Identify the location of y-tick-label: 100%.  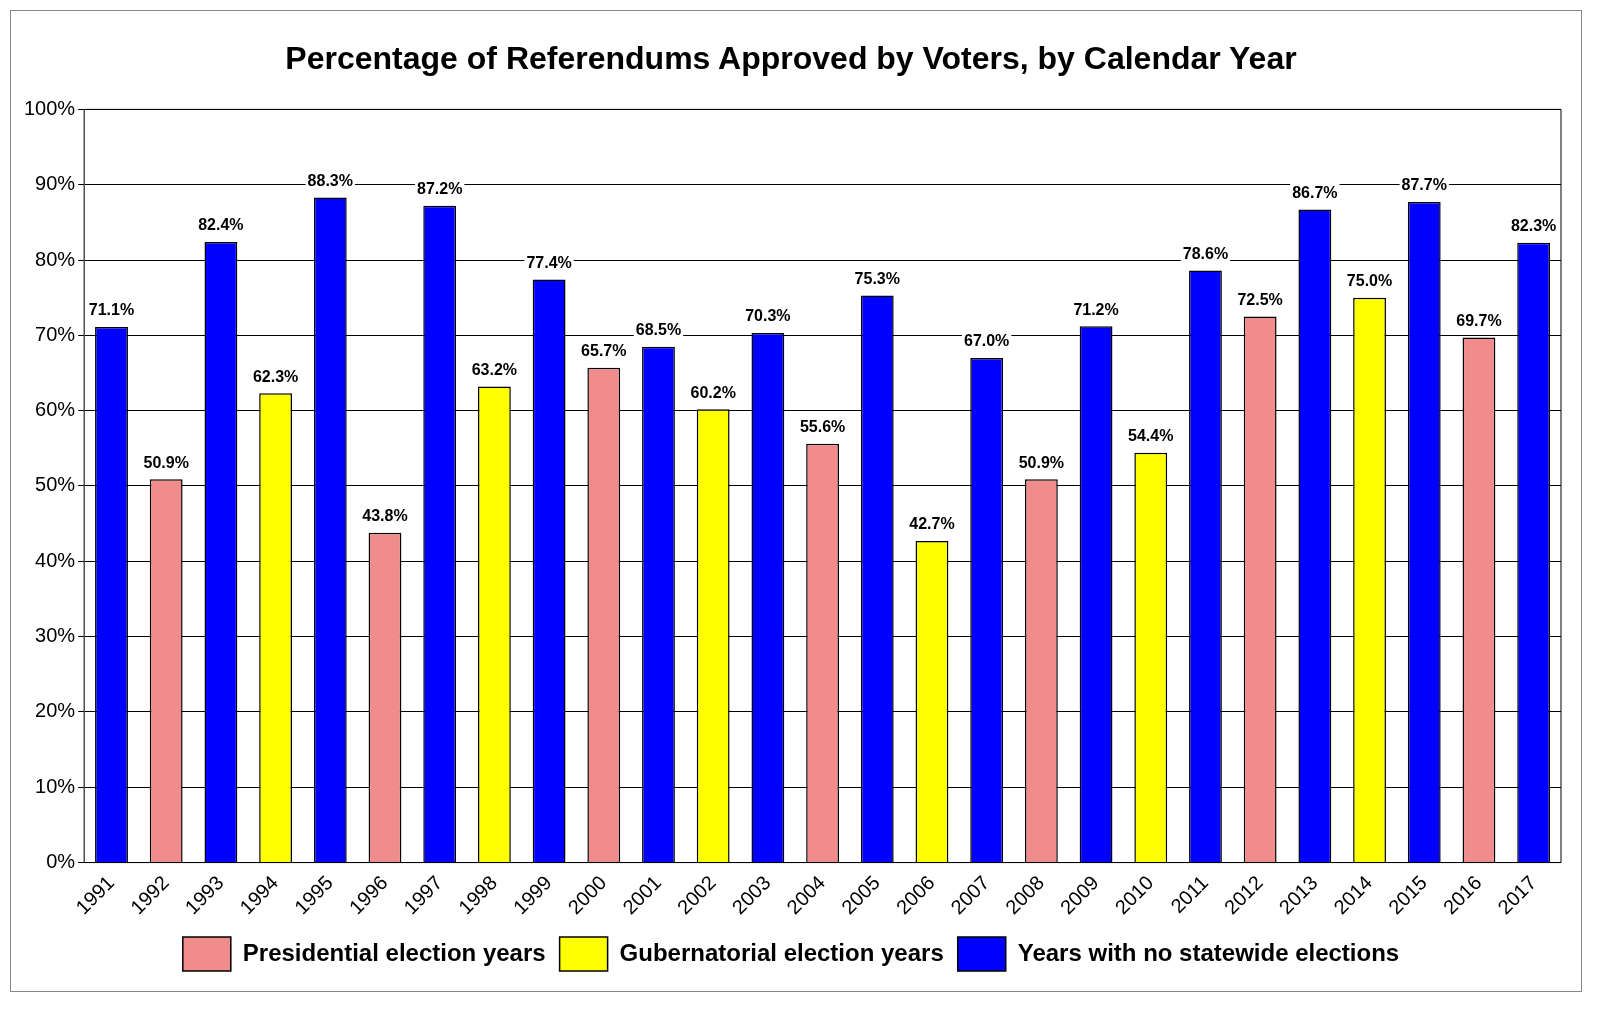
(50, 107).